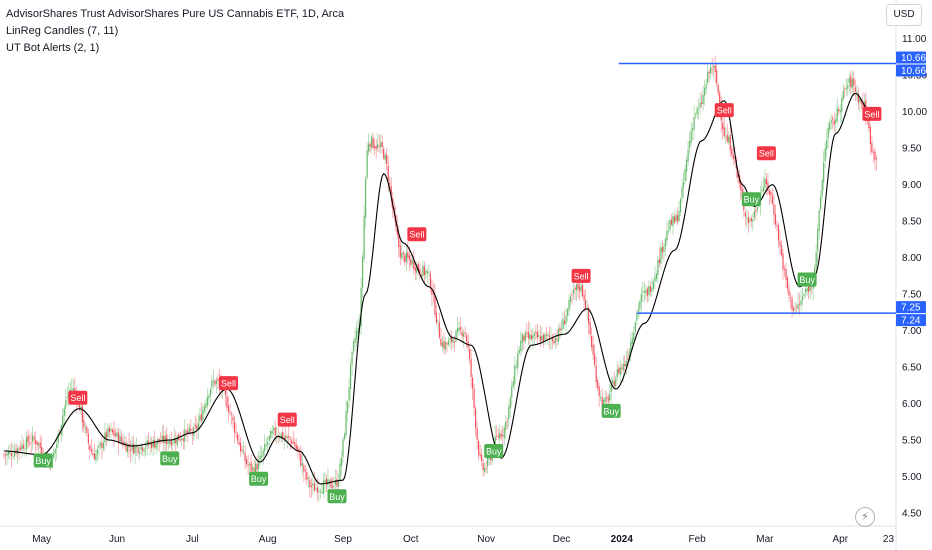  I want to click on legend-indicator-utbot: UT Bot Alerts (2, 1), so click(53, 48).